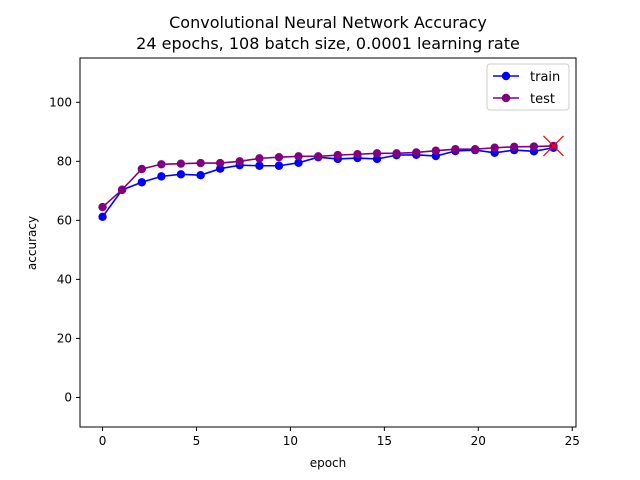  I want to click on legend-marker-train, so click(506, 76).